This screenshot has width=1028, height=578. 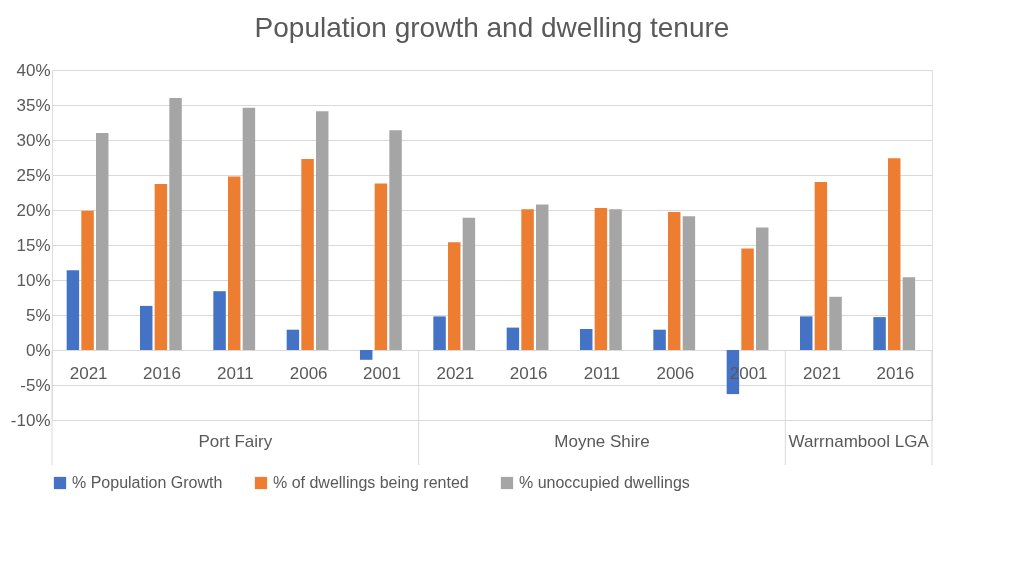 What do you see at coordinates (235, 441) in the screenshot?
I see `text: Port Fairy` at bounding box center [235, 441].